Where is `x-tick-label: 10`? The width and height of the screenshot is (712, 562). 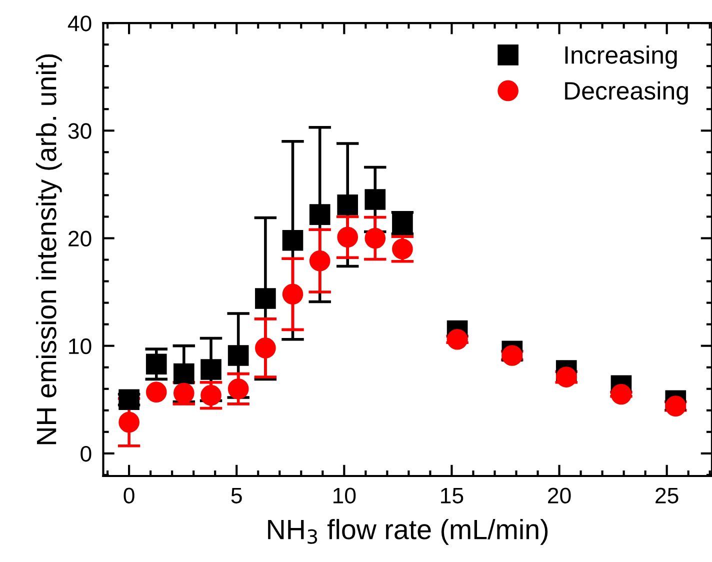
x-tick-label: 10 is located at coordinates (345, 496).